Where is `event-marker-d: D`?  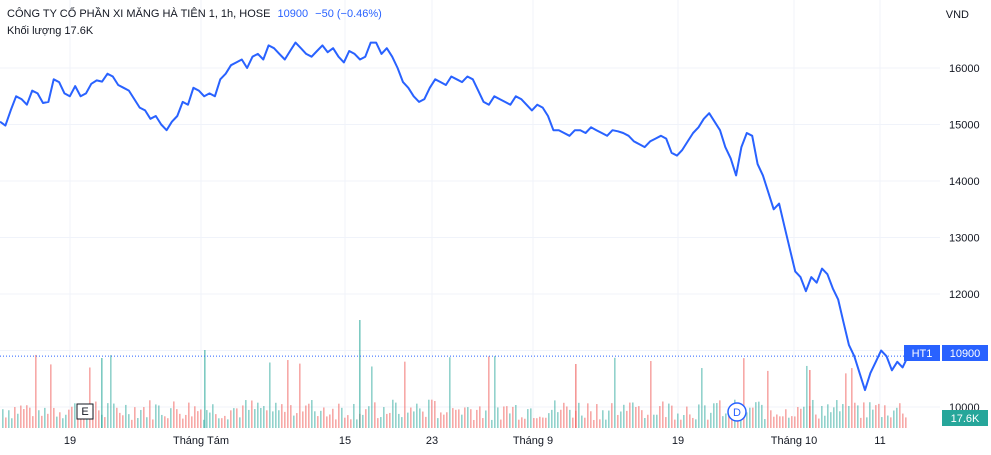
event-marker-d: D is located at coordinates (737, 412).